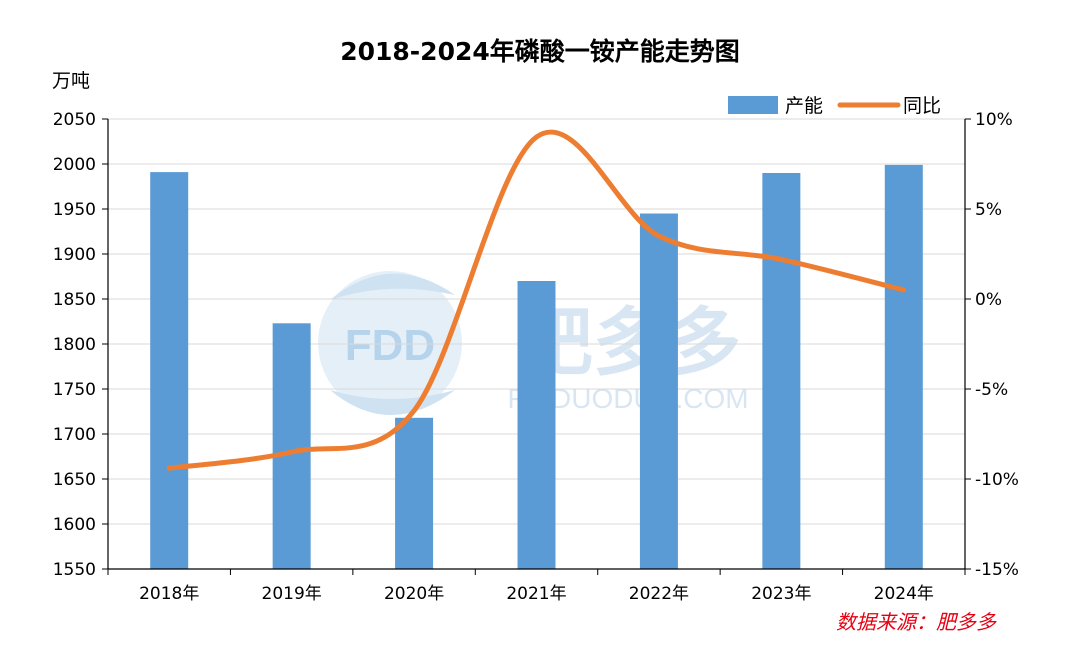  What do you see at coordinates (781, 371) in the screenshot?
I see `bar-2023年` at bounding box center [781, 371].